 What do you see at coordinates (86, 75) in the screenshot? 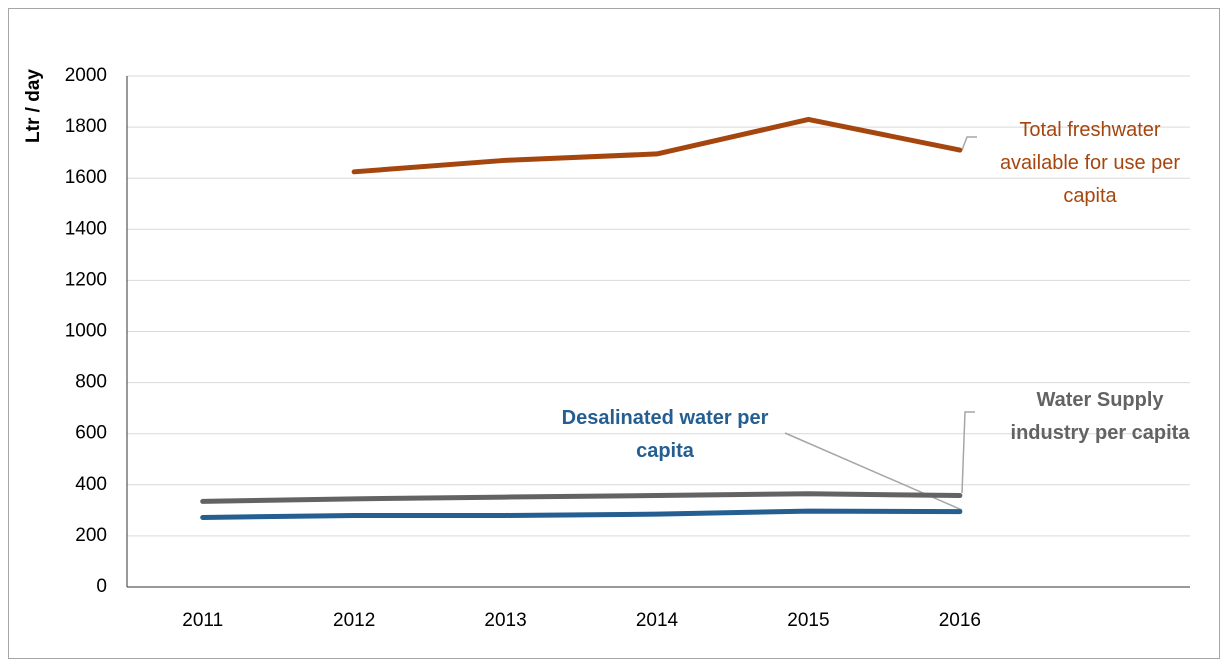
I see `y-tick-label: 2000` at bounding box center [86, 75].